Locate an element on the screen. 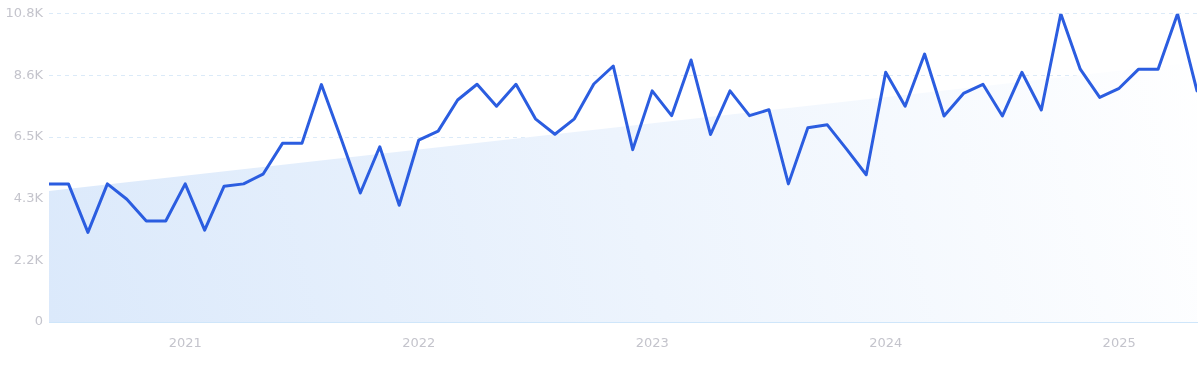 The height and width of the screenshot is (371, 1200). y-tick-label: 8.6K is located at coordinates (28, 74).